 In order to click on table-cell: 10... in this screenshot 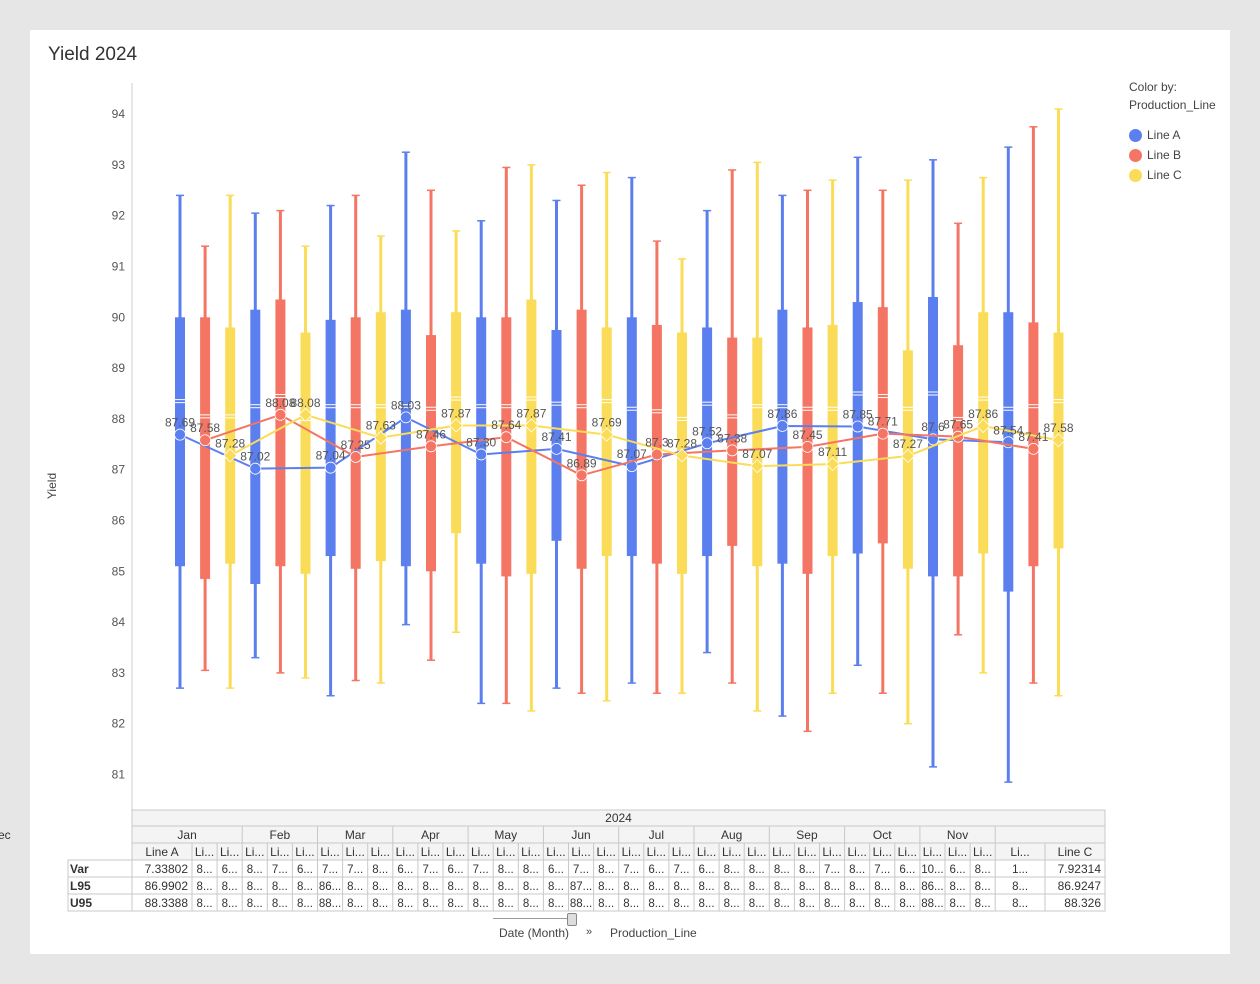, I will do `click(932, 870)`.